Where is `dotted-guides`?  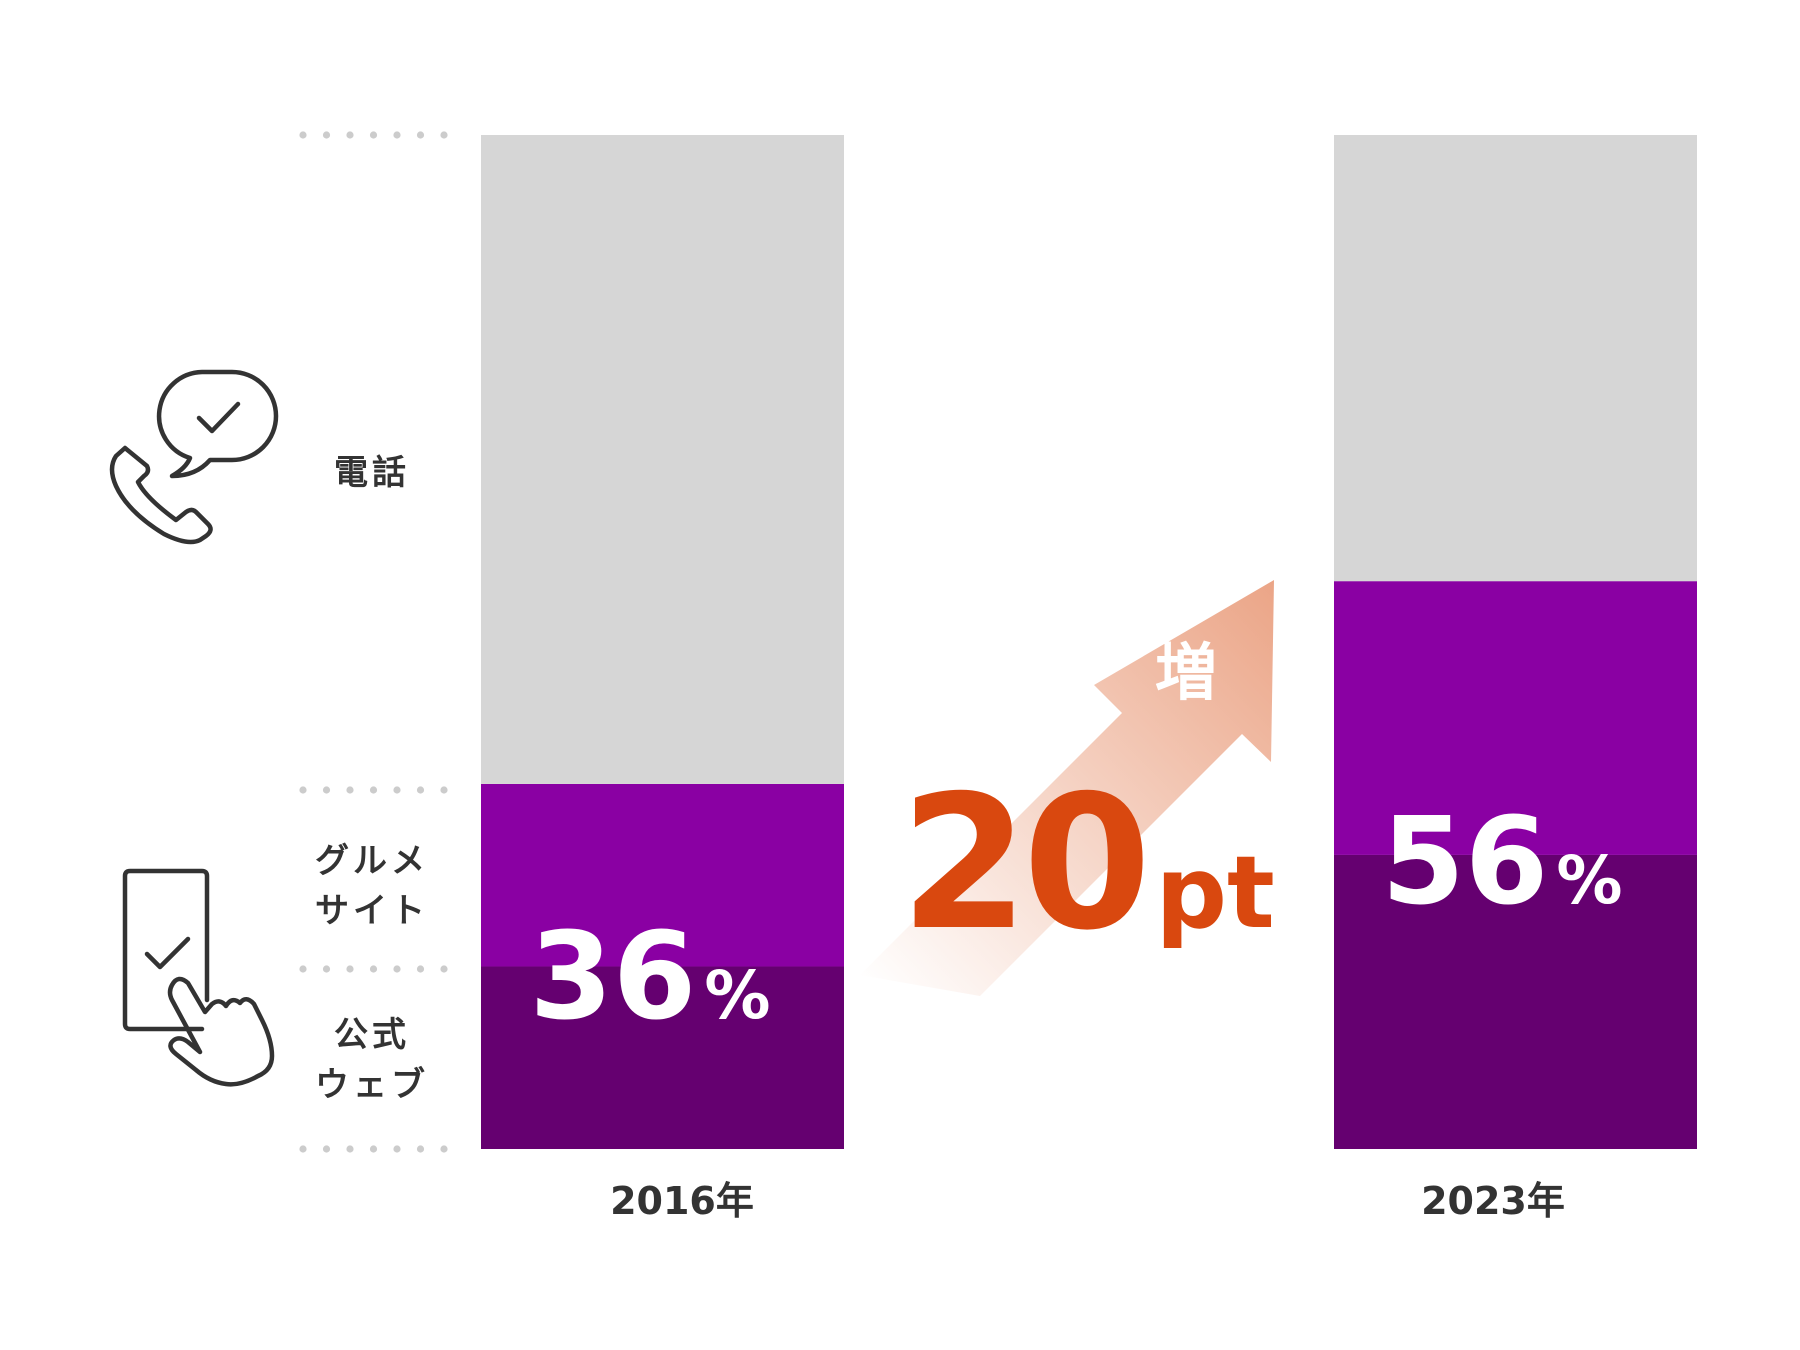 dotted-guides is located at coordinates (373, 642).